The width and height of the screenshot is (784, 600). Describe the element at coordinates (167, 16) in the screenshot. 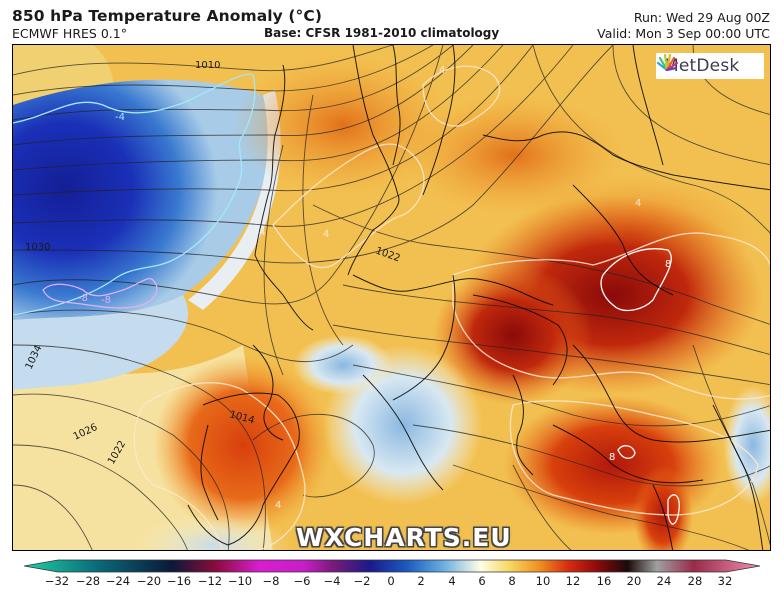

I see `chart-title: 850 hPa Temperature Anomaly (°C)` at that location.